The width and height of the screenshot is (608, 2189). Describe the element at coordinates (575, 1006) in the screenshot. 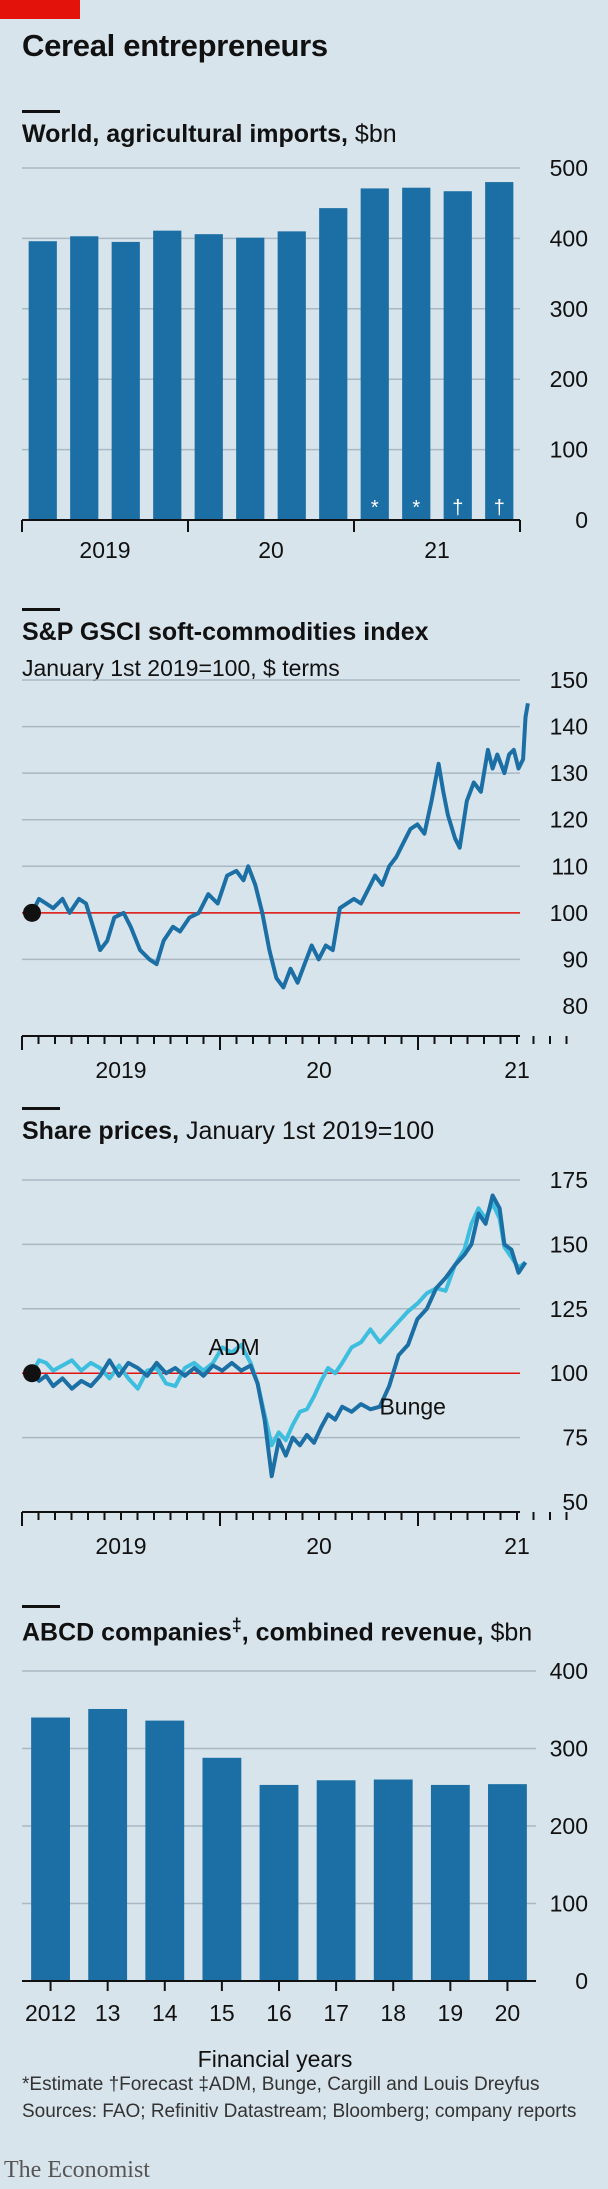

I see `y-tick-label: 80` at that location.